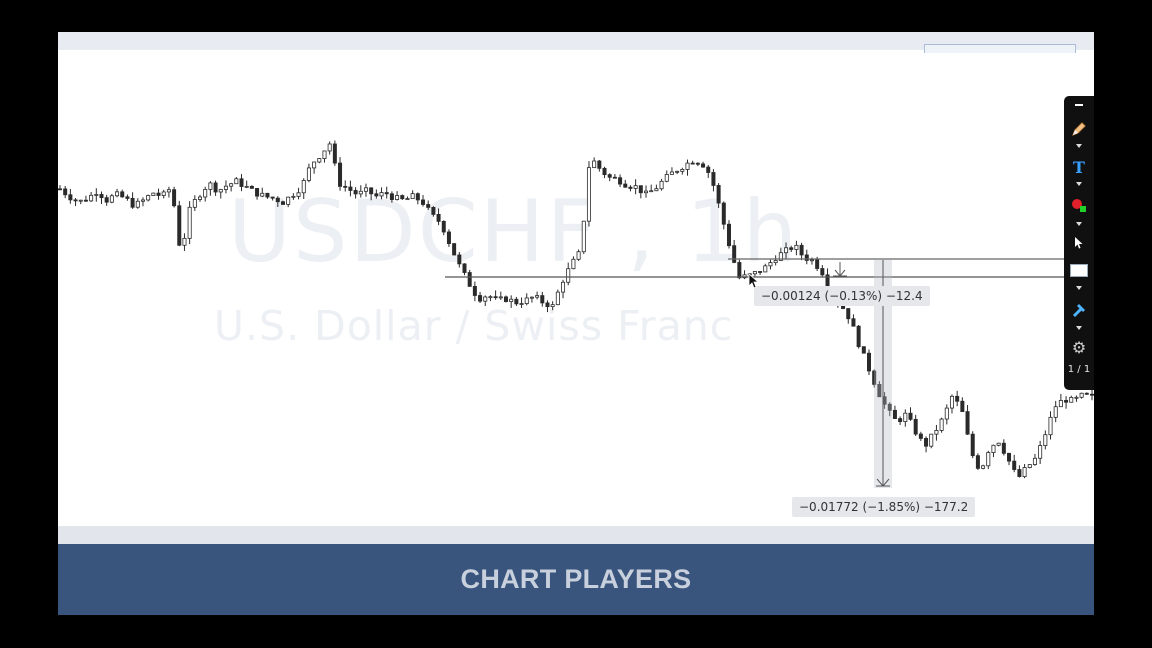 The width and height of the screenshot is (1152, 648). I want to click on minimize-icon, so click(1079, 105).